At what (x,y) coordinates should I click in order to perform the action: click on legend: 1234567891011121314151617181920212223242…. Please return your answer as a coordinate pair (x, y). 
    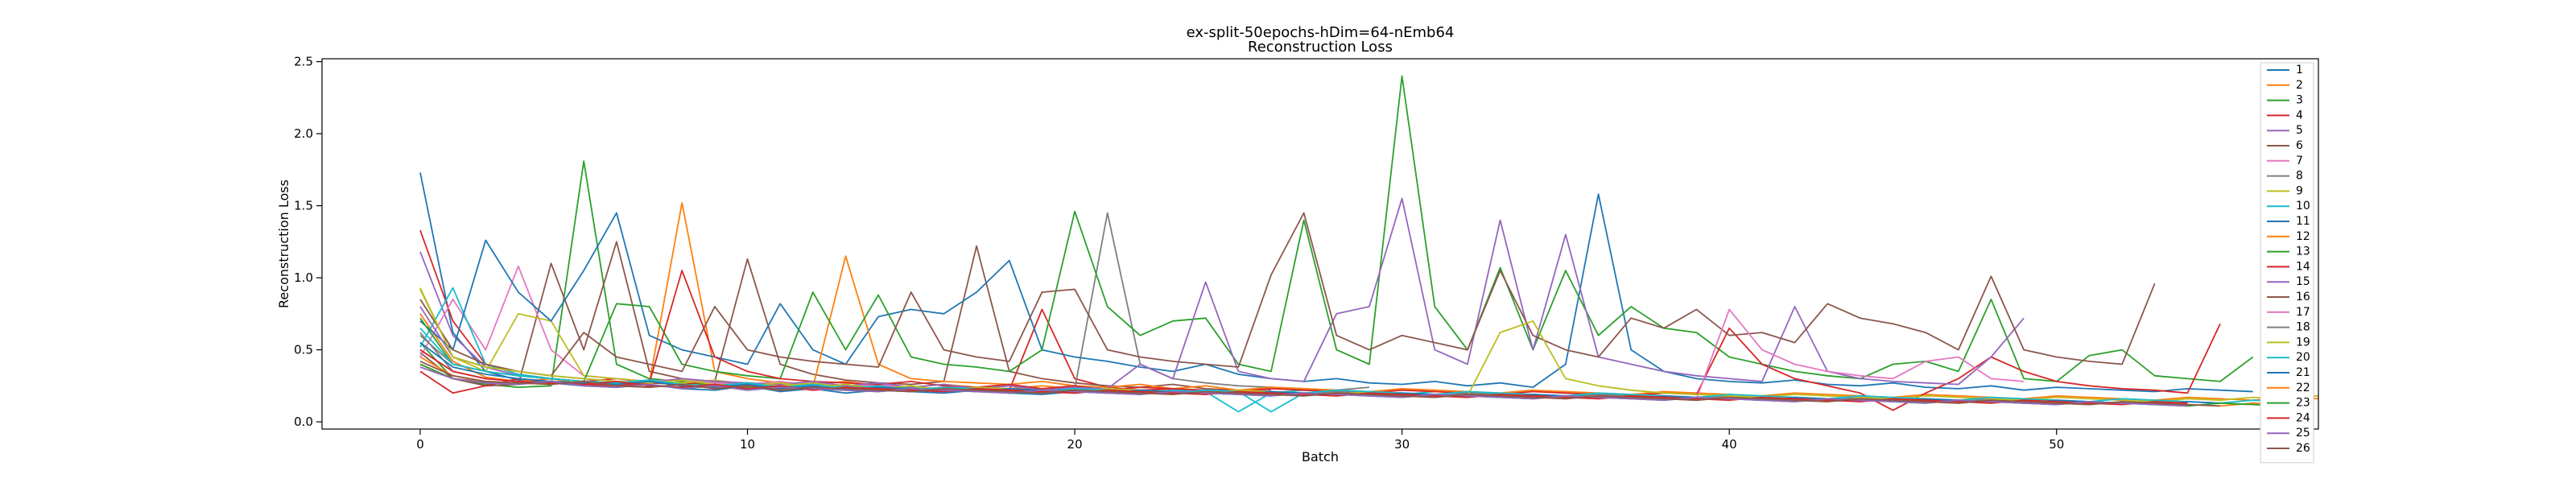
    Looking at the image, I should click on (2287, 263).